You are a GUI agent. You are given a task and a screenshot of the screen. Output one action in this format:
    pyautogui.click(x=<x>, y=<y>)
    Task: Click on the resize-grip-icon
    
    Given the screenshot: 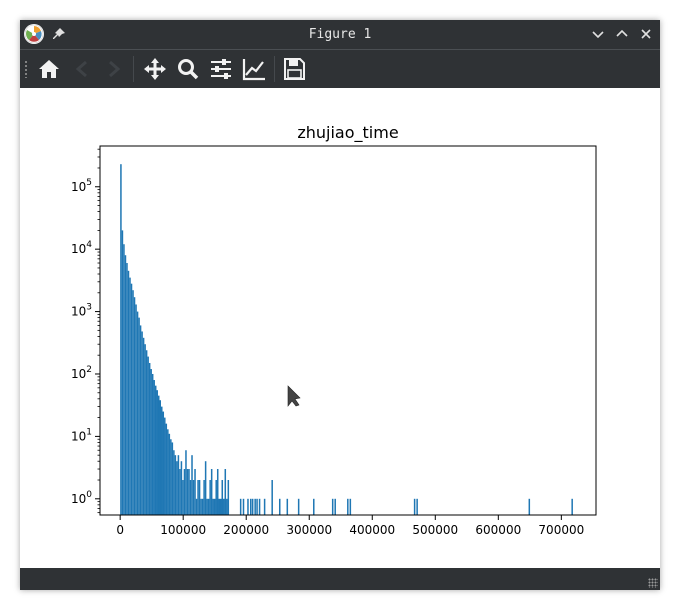 What is the action you would take?
    pyautogui.click(x=653, y=583)
    